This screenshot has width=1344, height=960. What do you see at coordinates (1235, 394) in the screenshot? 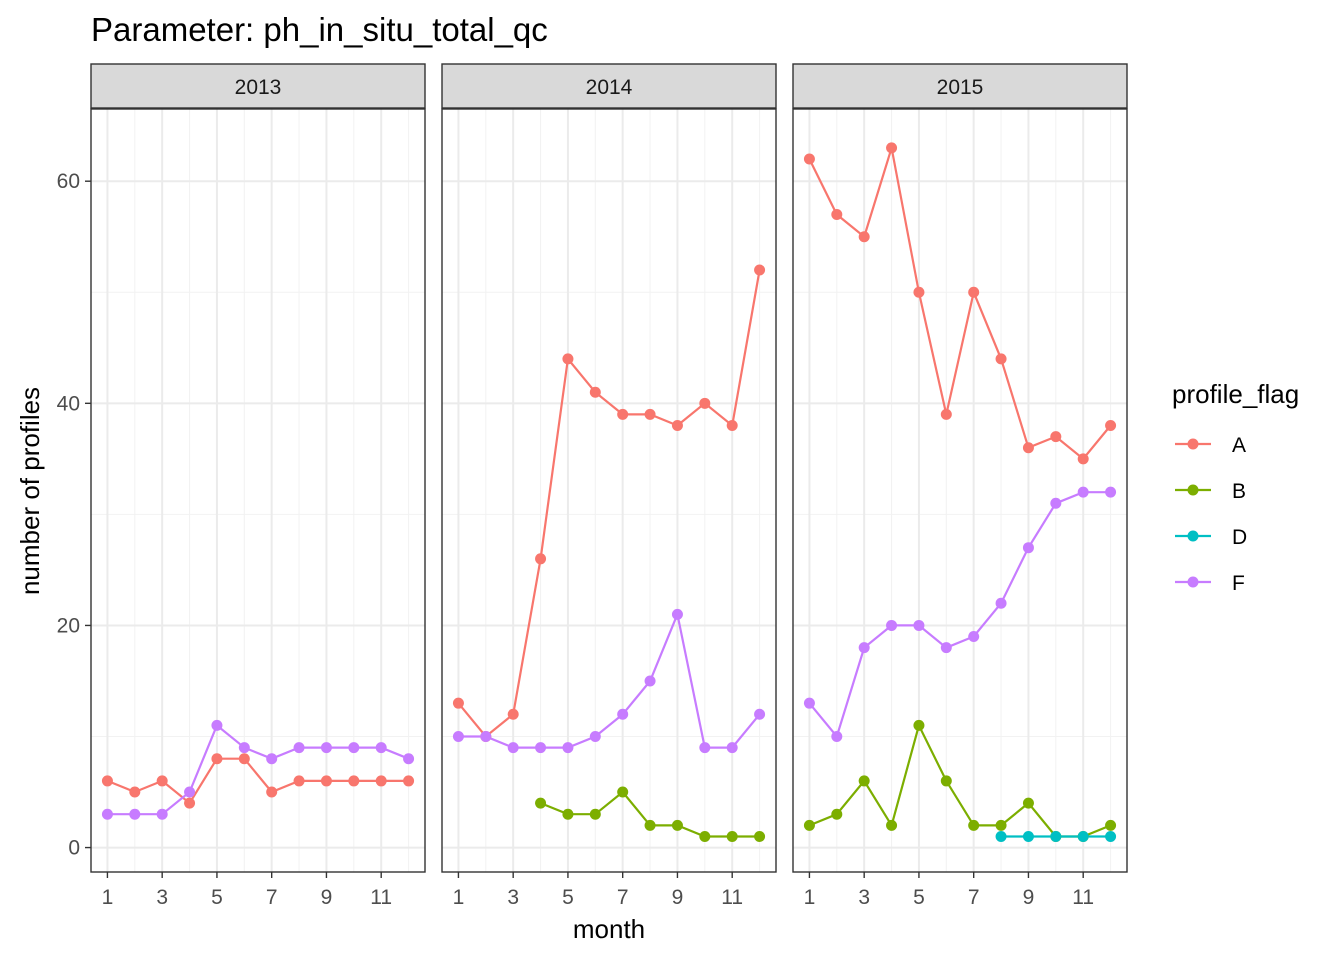
I see `legend-title: profile_flag` at bounding box center [1235, 394].